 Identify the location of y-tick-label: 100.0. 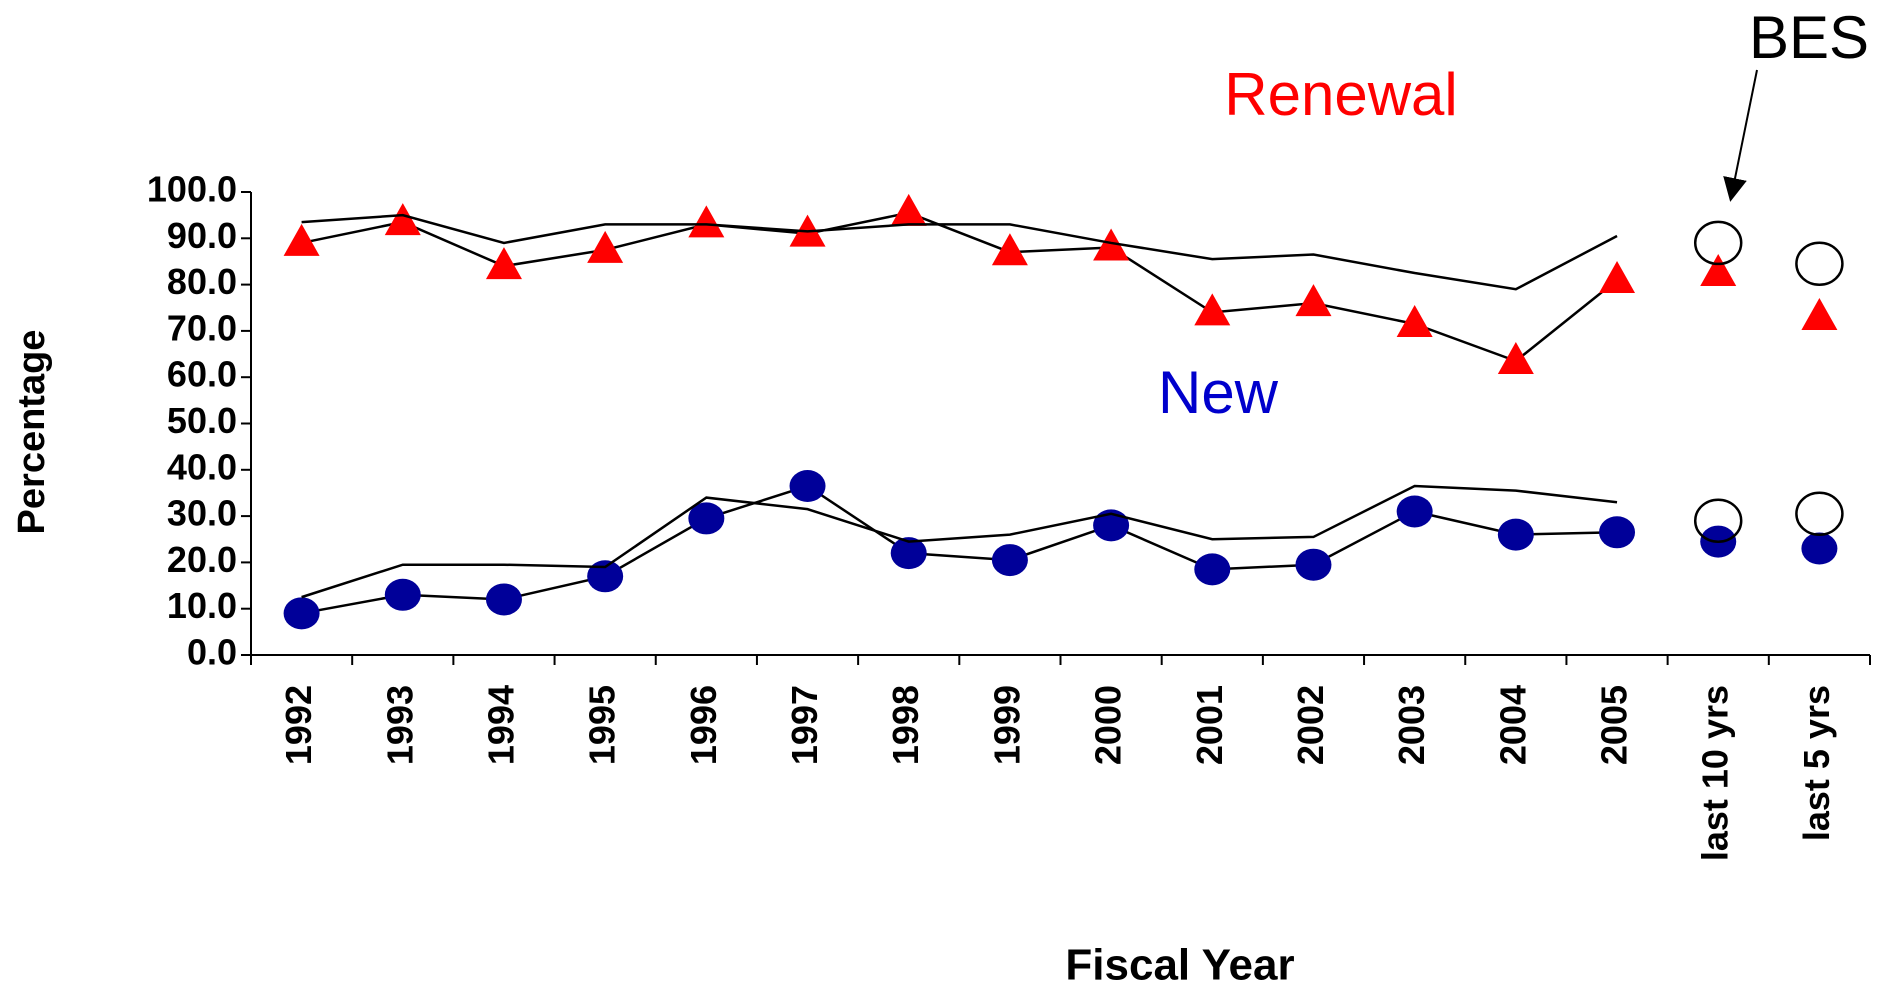
(192, 189).